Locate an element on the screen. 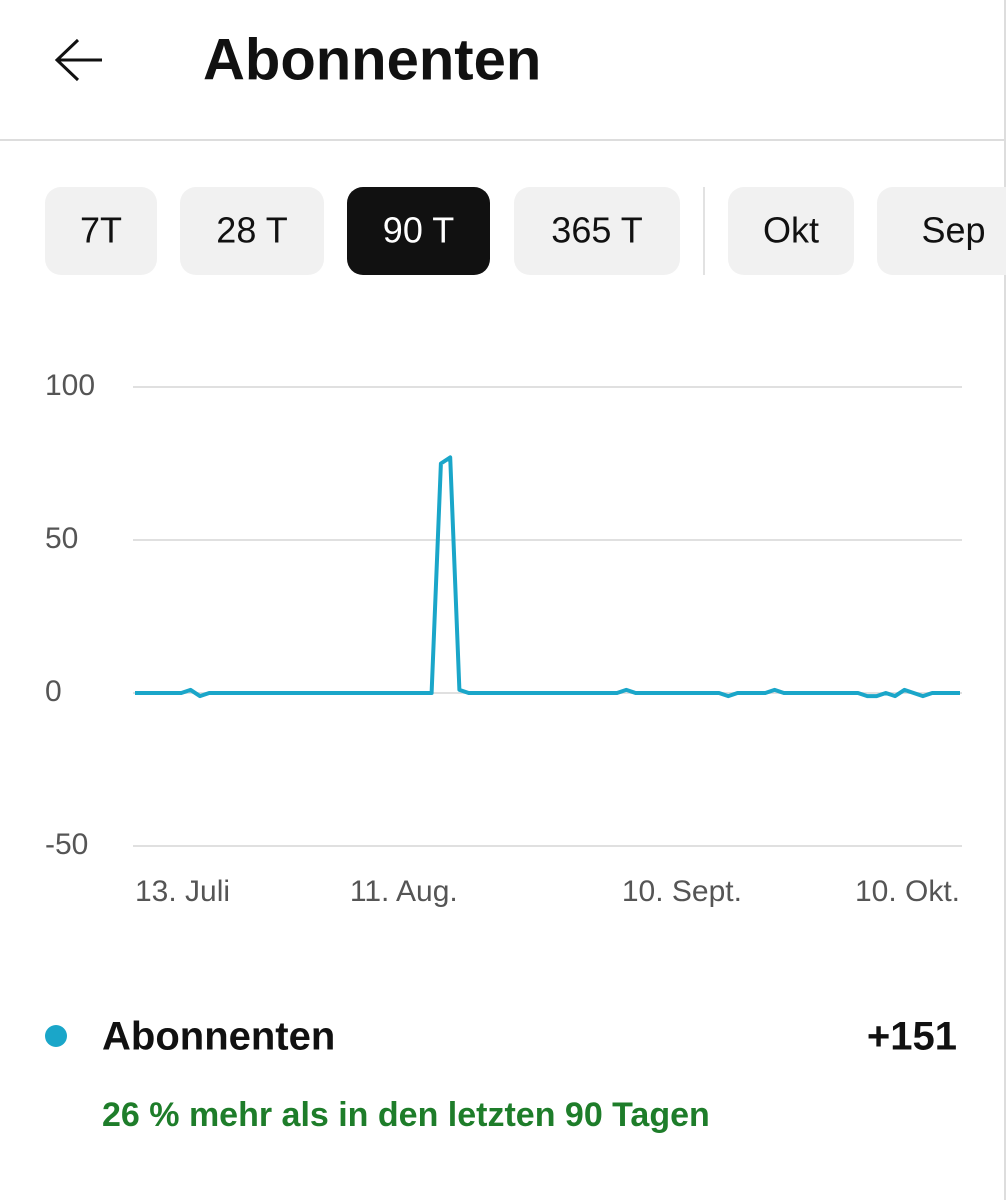 The image size is (1006, 1200). tab-label: Okt is located at coordinates (791, 230).